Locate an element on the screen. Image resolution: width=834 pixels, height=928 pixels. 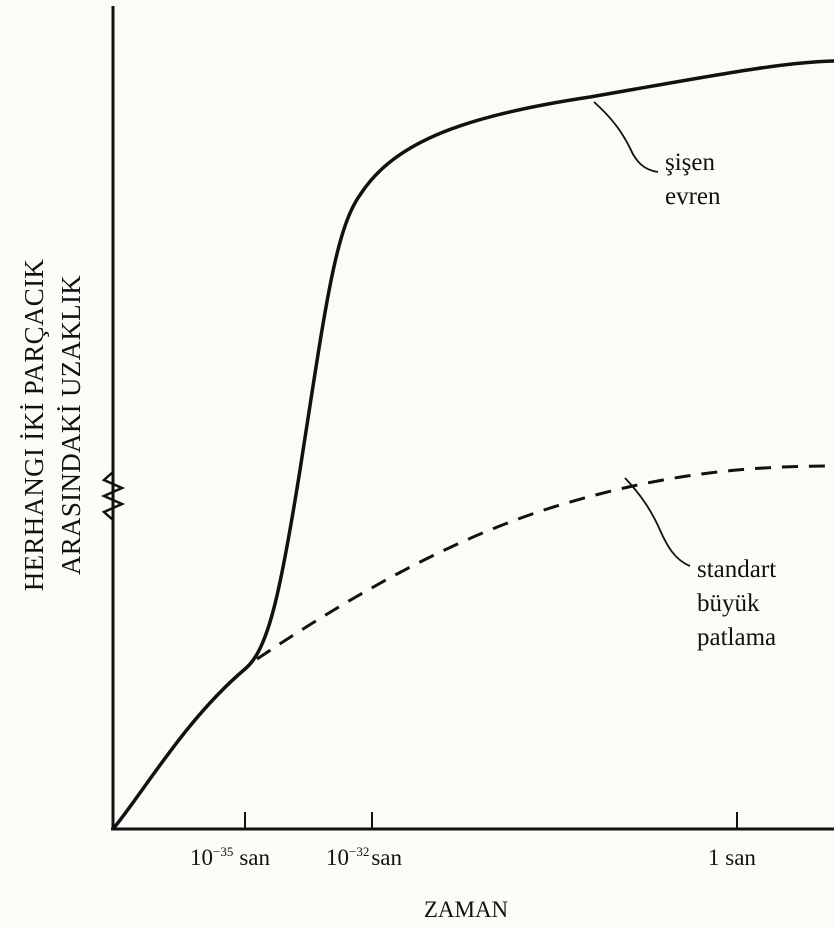
annotation-sisen-evren-line-1: şişen is located at coordinates (690, 162).